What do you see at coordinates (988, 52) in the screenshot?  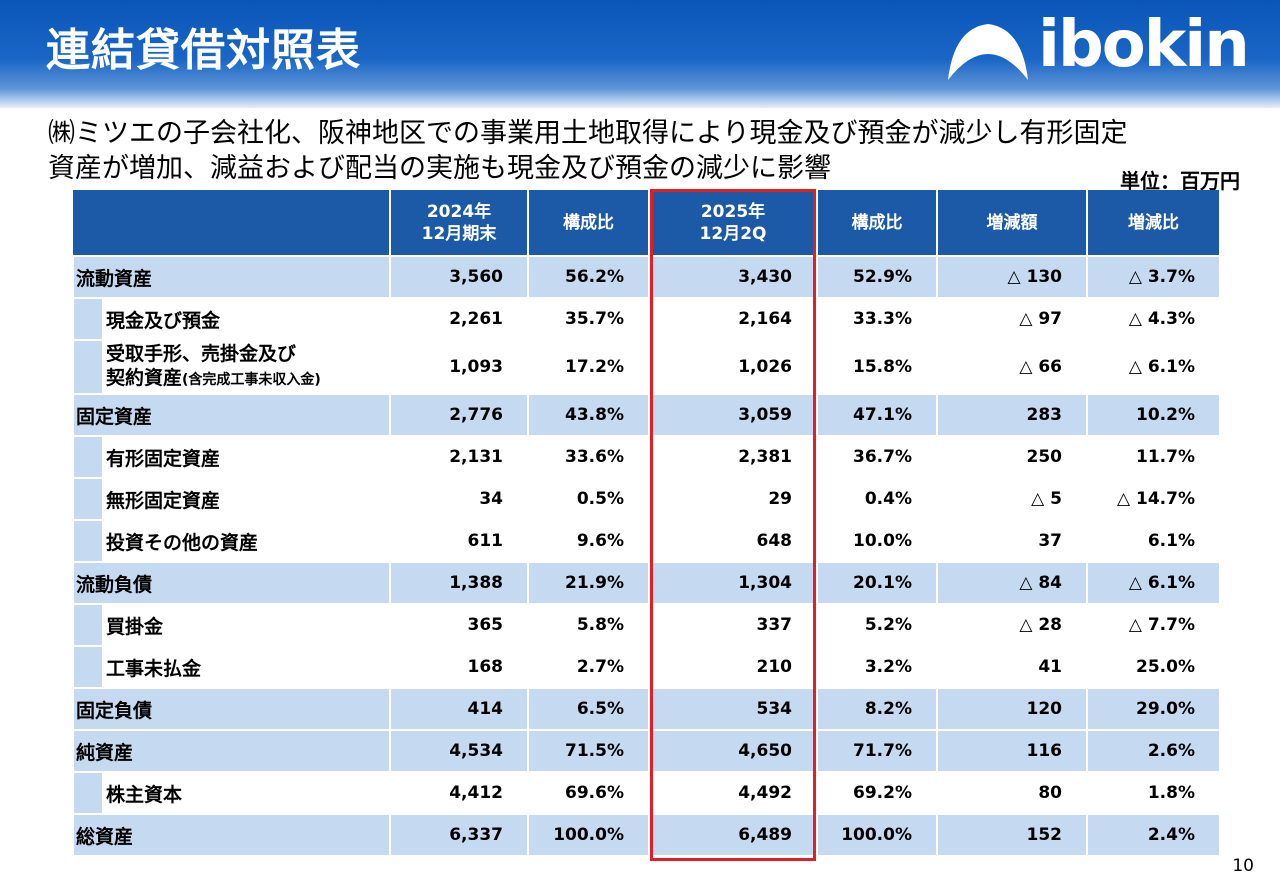 I see `mountain-logo-icon` at bounding box center [988, 52].